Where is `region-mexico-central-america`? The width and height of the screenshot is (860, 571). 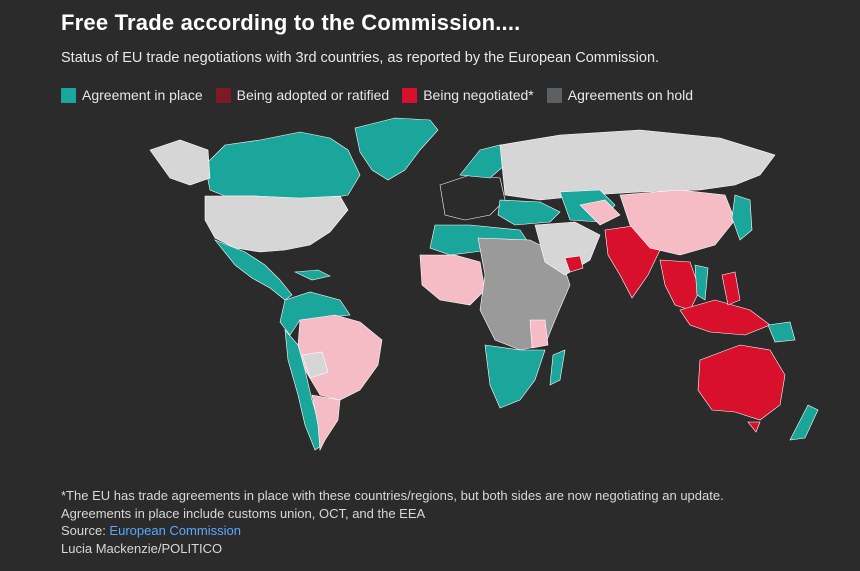
region-mexico-central-america is located at coordinates (253, 270).